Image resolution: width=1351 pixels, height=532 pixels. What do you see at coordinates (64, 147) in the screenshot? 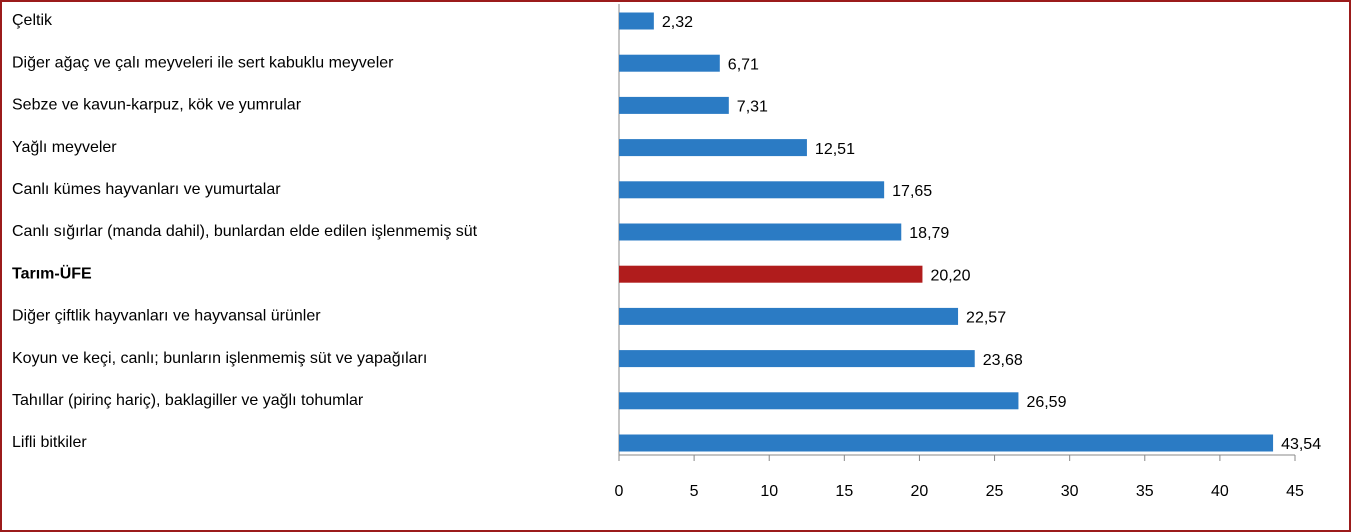
I see `category-label: Yağlı meyveler` at bounding box center [64, 147].